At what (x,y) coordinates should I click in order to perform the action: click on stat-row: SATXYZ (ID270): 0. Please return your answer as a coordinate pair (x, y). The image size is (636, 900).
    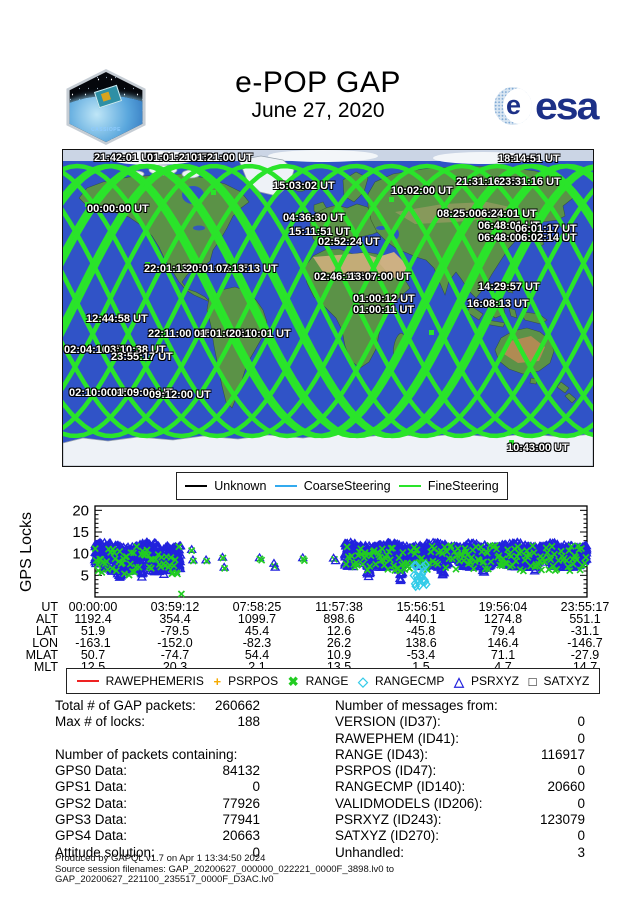
    Looking at the image, I should click on (460, 836).